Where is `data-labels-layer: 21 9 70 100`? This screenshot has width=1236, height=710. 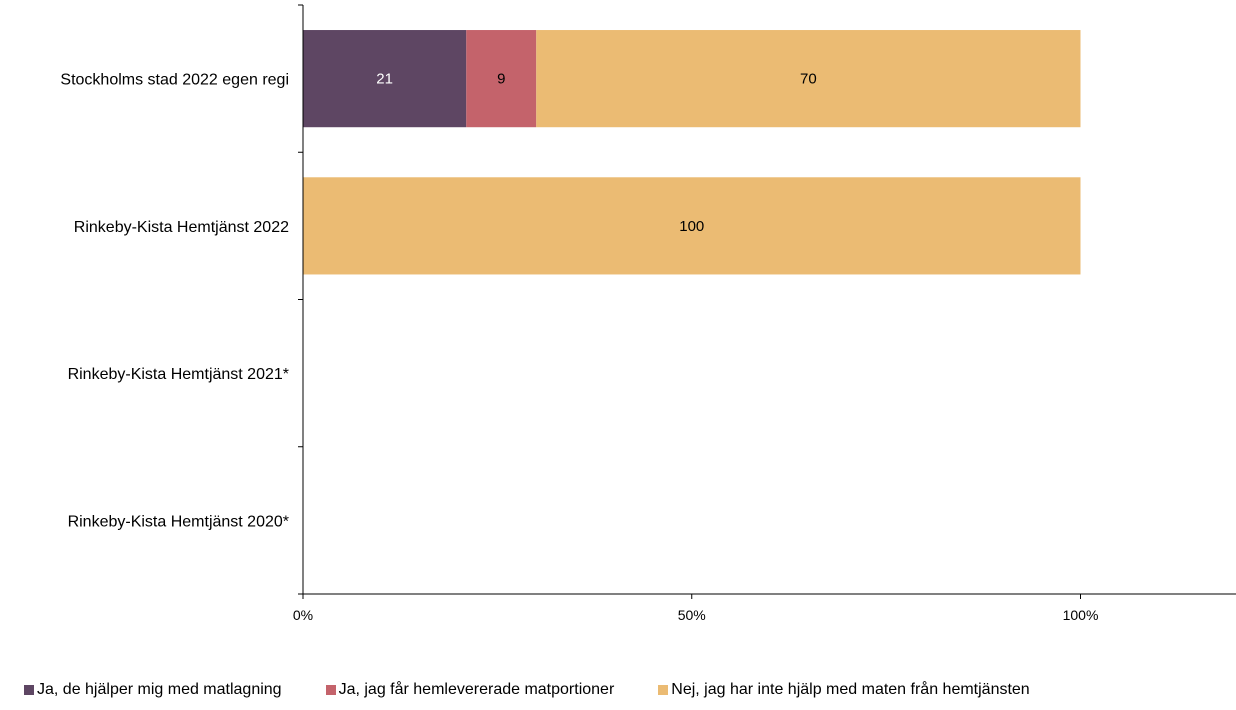
data-labels-layer: 21 9 70 100 is located at coordinates (596, 153).